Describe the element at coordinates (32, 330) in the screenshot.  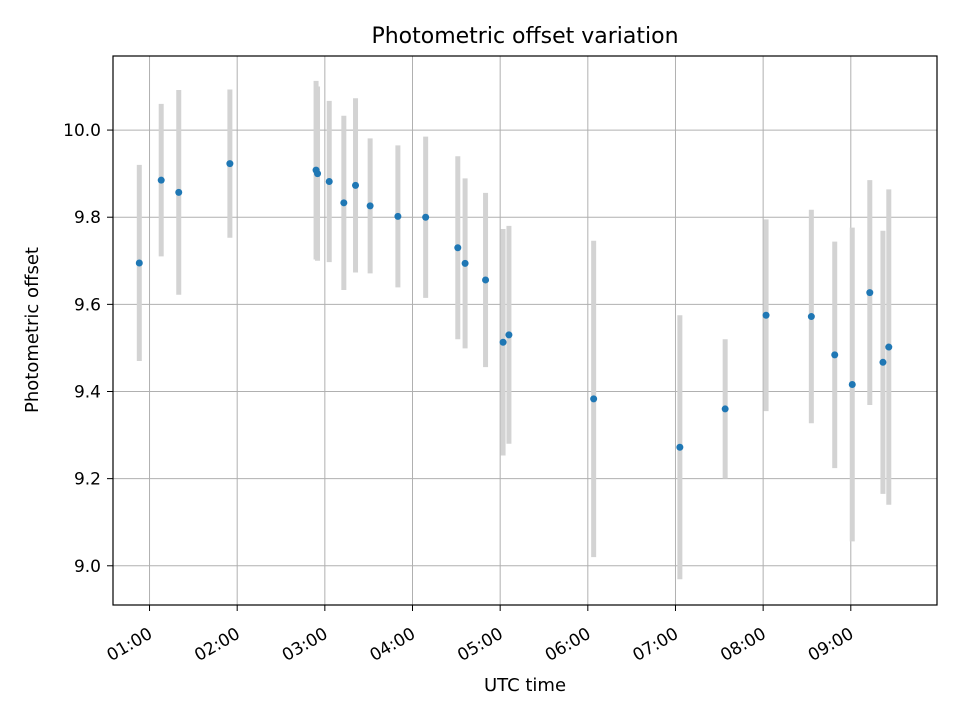
I see `y-axis-label: Photometric offset` at that location.